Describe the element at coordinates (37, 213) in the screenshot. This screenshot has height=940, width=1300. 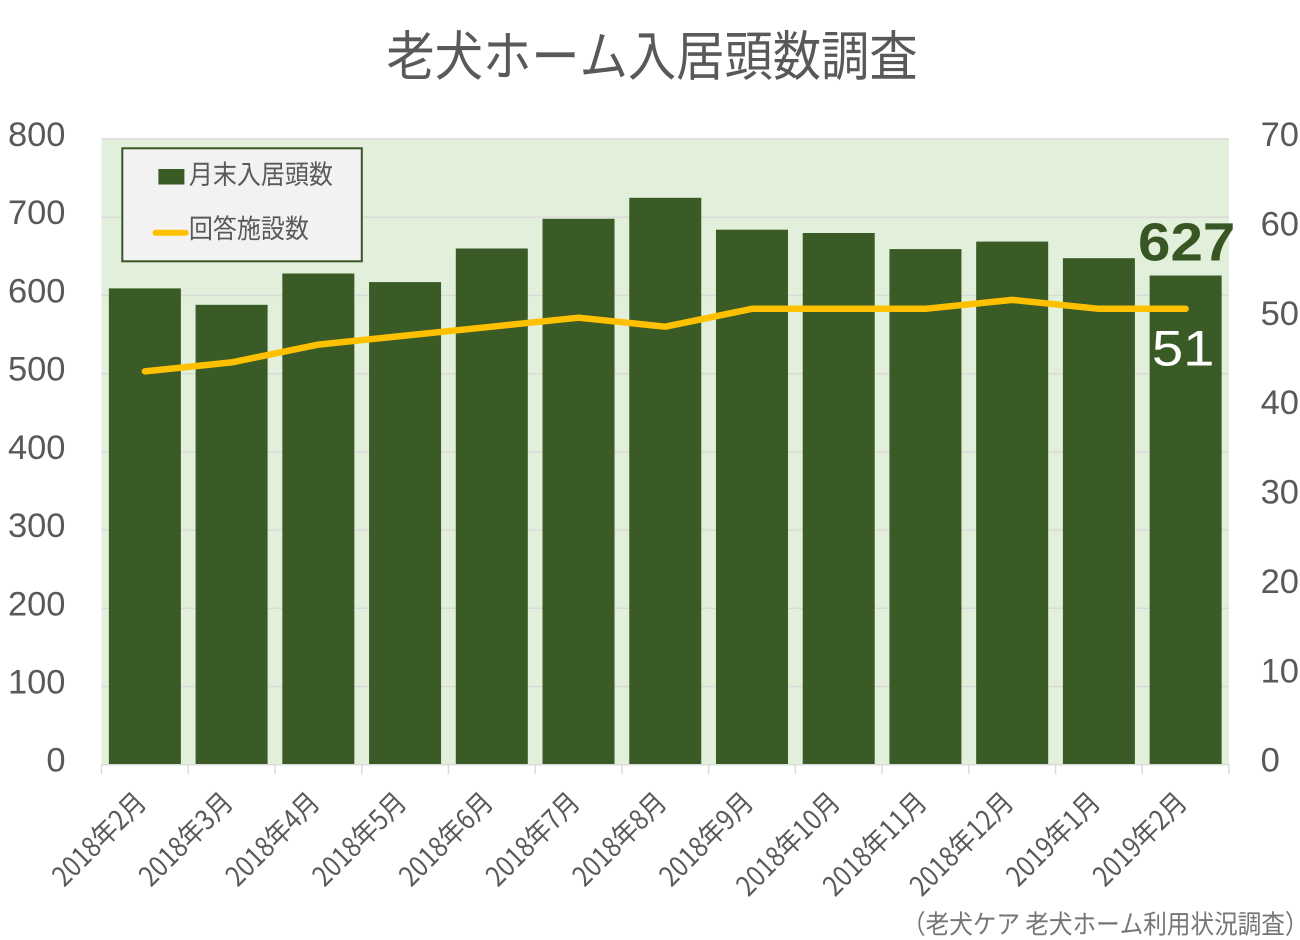
I see `svg-text: 700` at that location.